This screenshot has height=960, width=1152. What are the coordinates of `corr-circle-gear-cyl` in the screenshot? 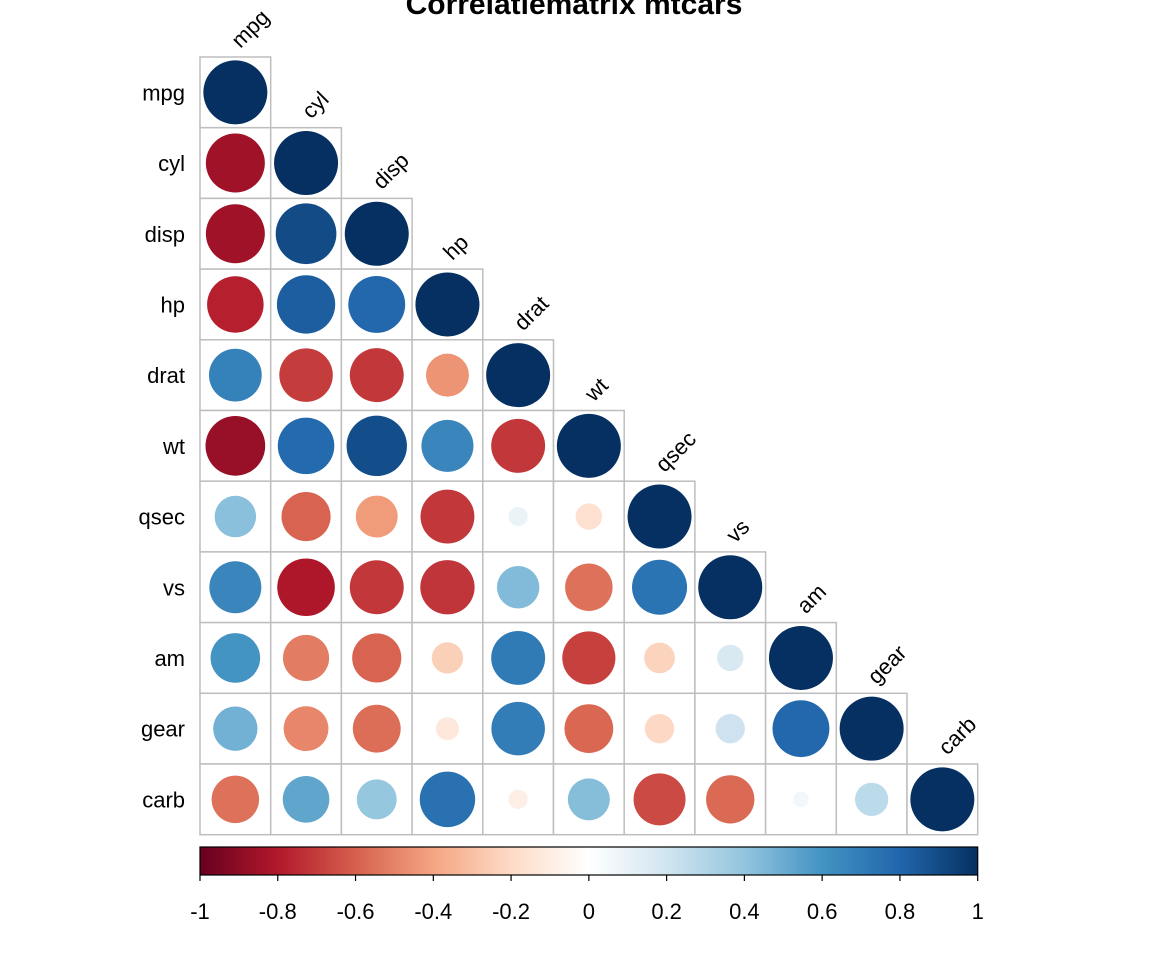 It's located at (306, 729).